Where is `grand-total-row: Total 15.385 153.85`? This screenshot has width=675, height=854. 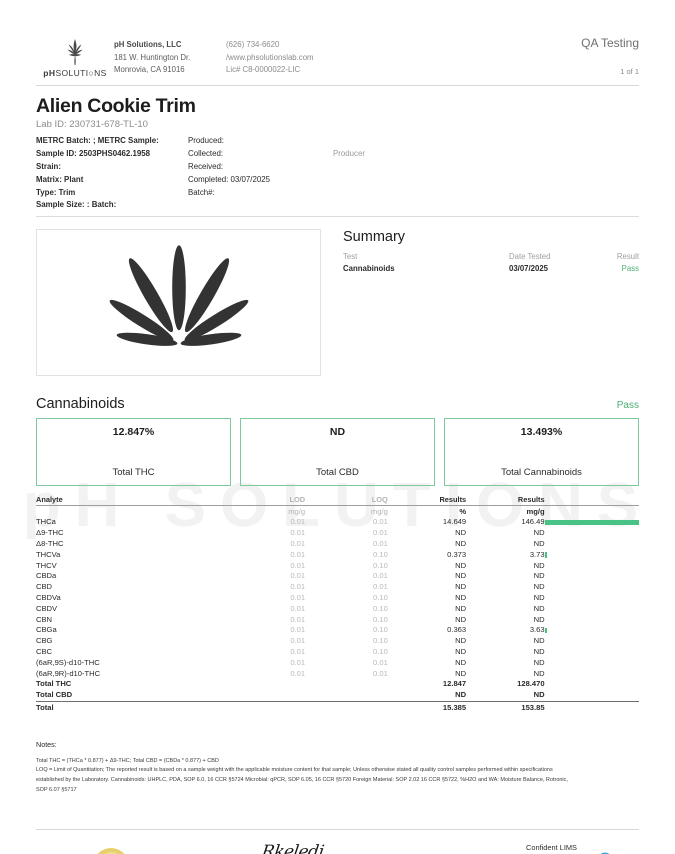 grand-total-row: Total 15.385 153.85 is located at coordinates (337, 707).